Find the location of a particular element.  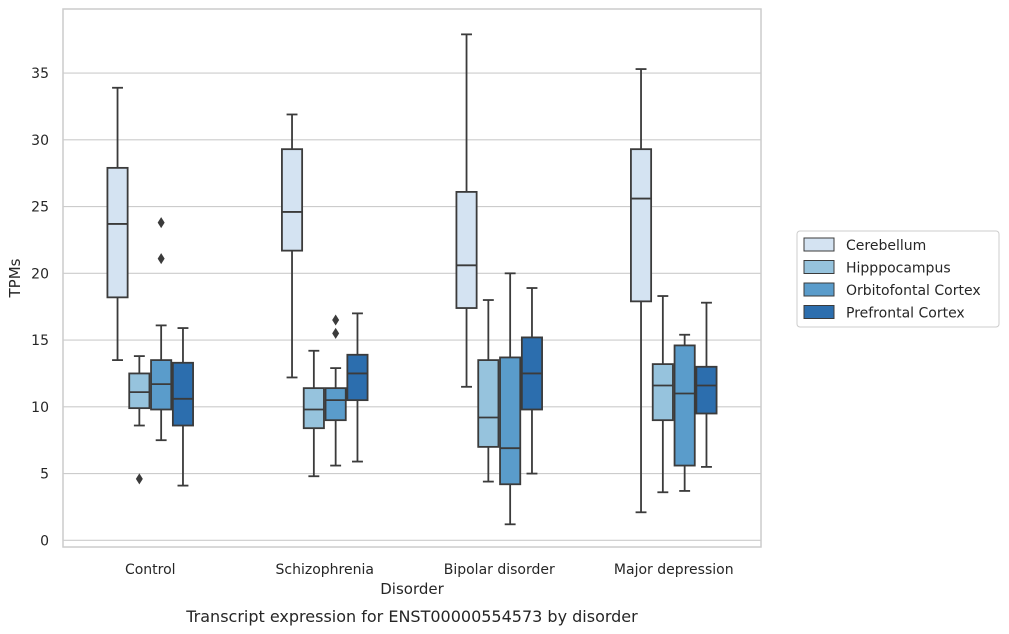

x-axis-label: Disorder is located at coordinates (412, 589).